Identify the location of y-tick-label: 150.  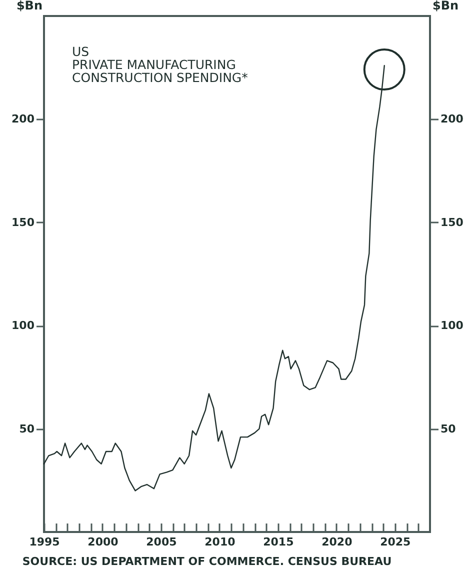
(23, 222).